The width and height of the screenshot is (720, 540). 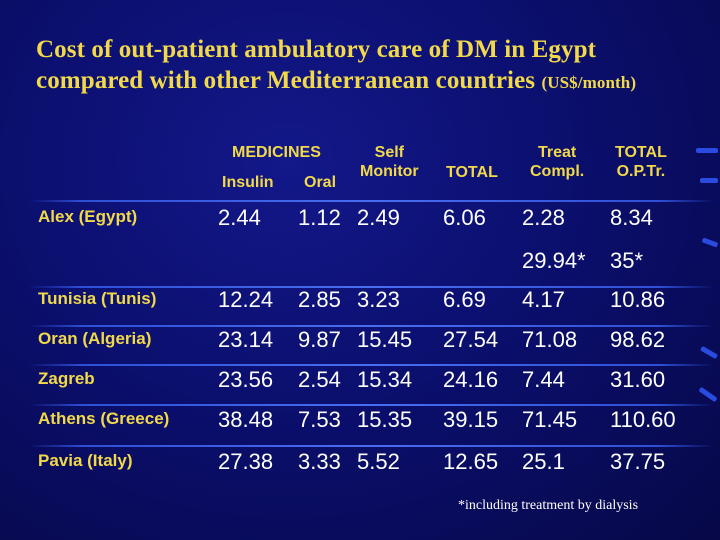 I want to click on cell-total: 6.69, so click(x=464, y=299).